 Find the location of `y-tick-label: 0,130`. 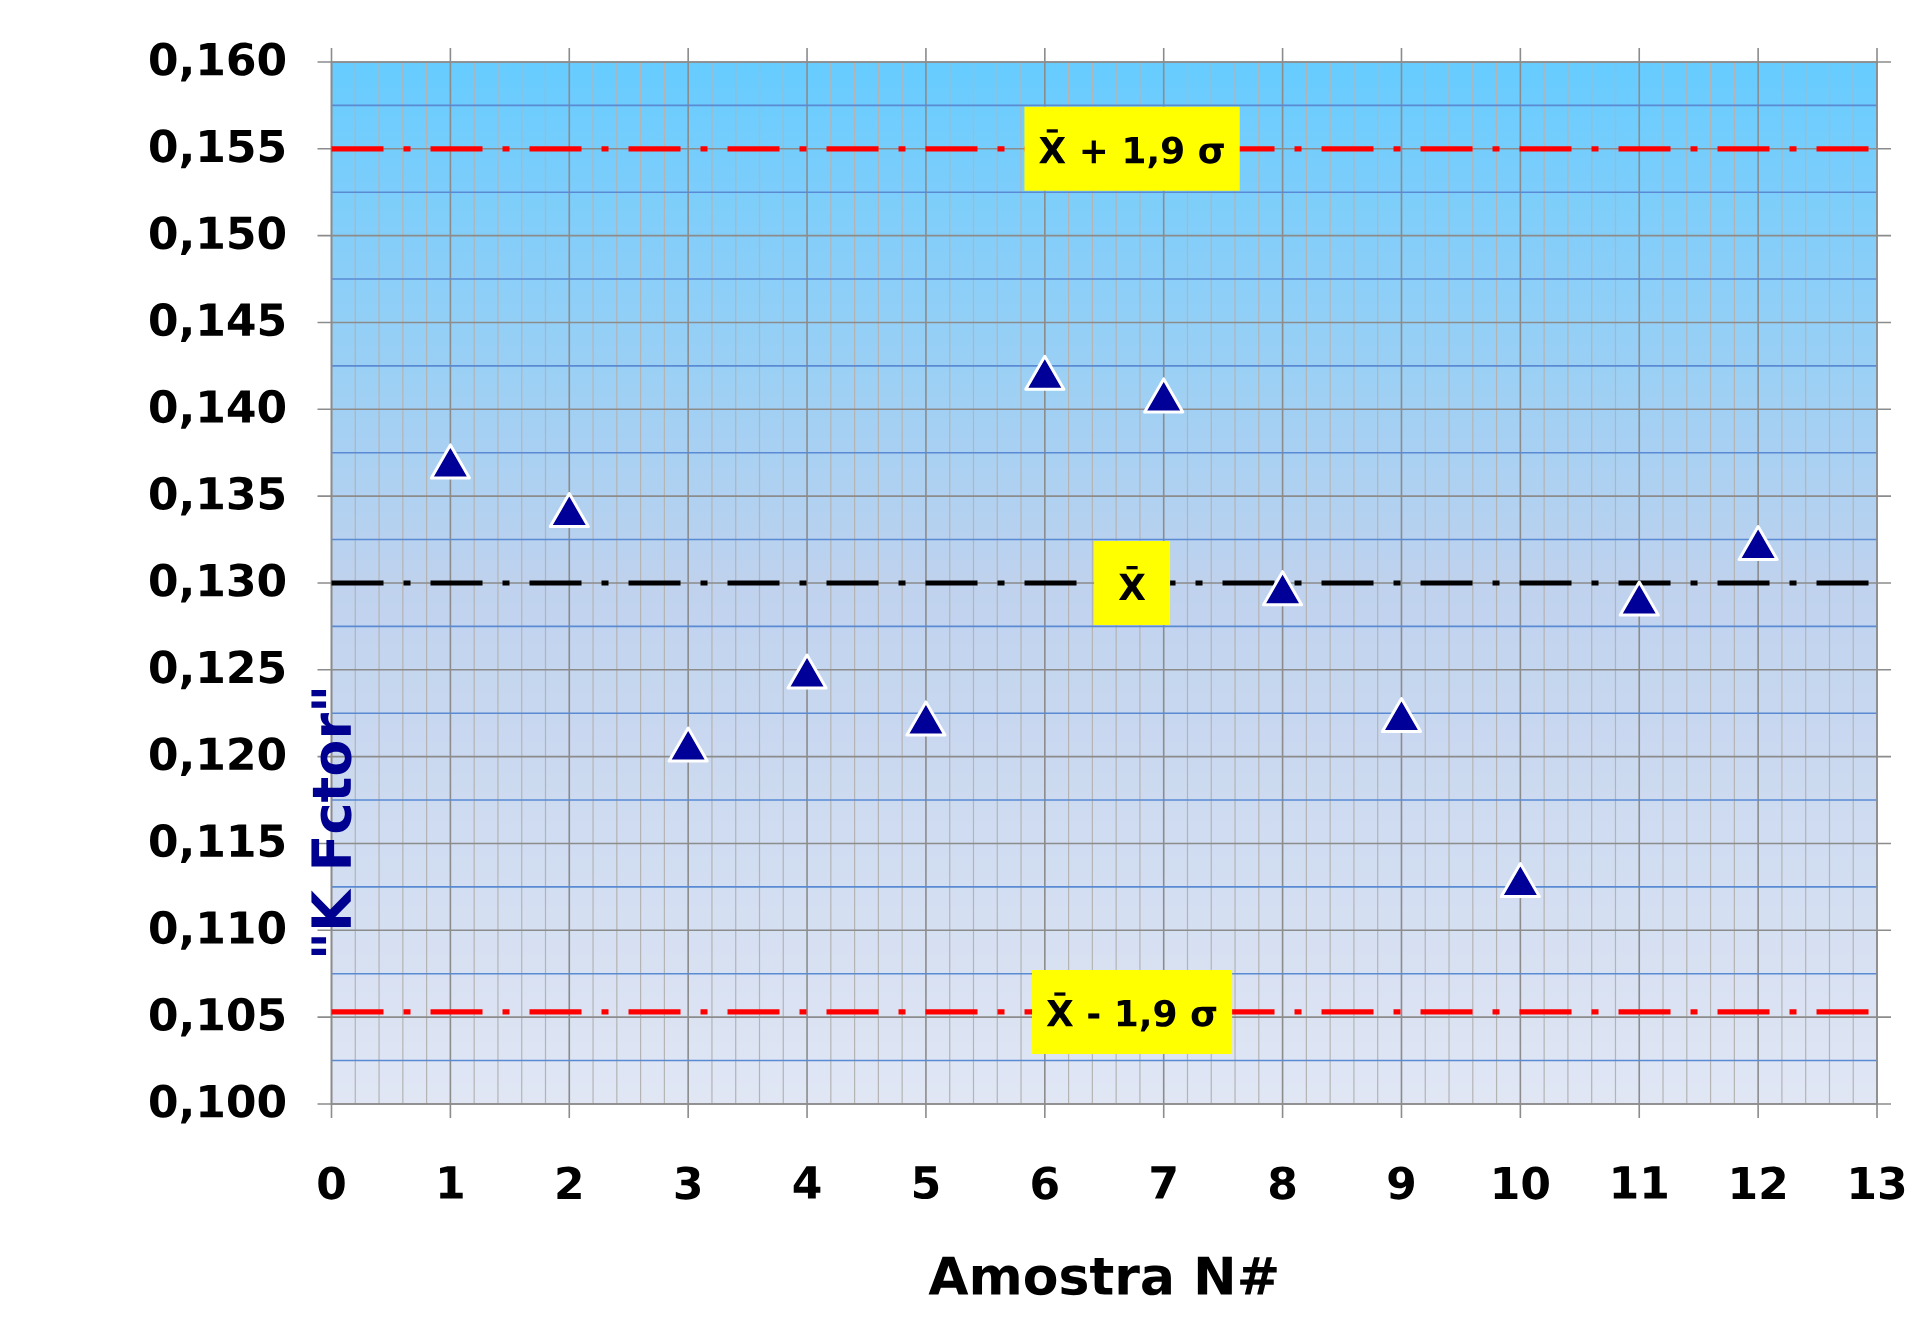

y-tick-label: 0,130 is located at coordinates (218, 583).